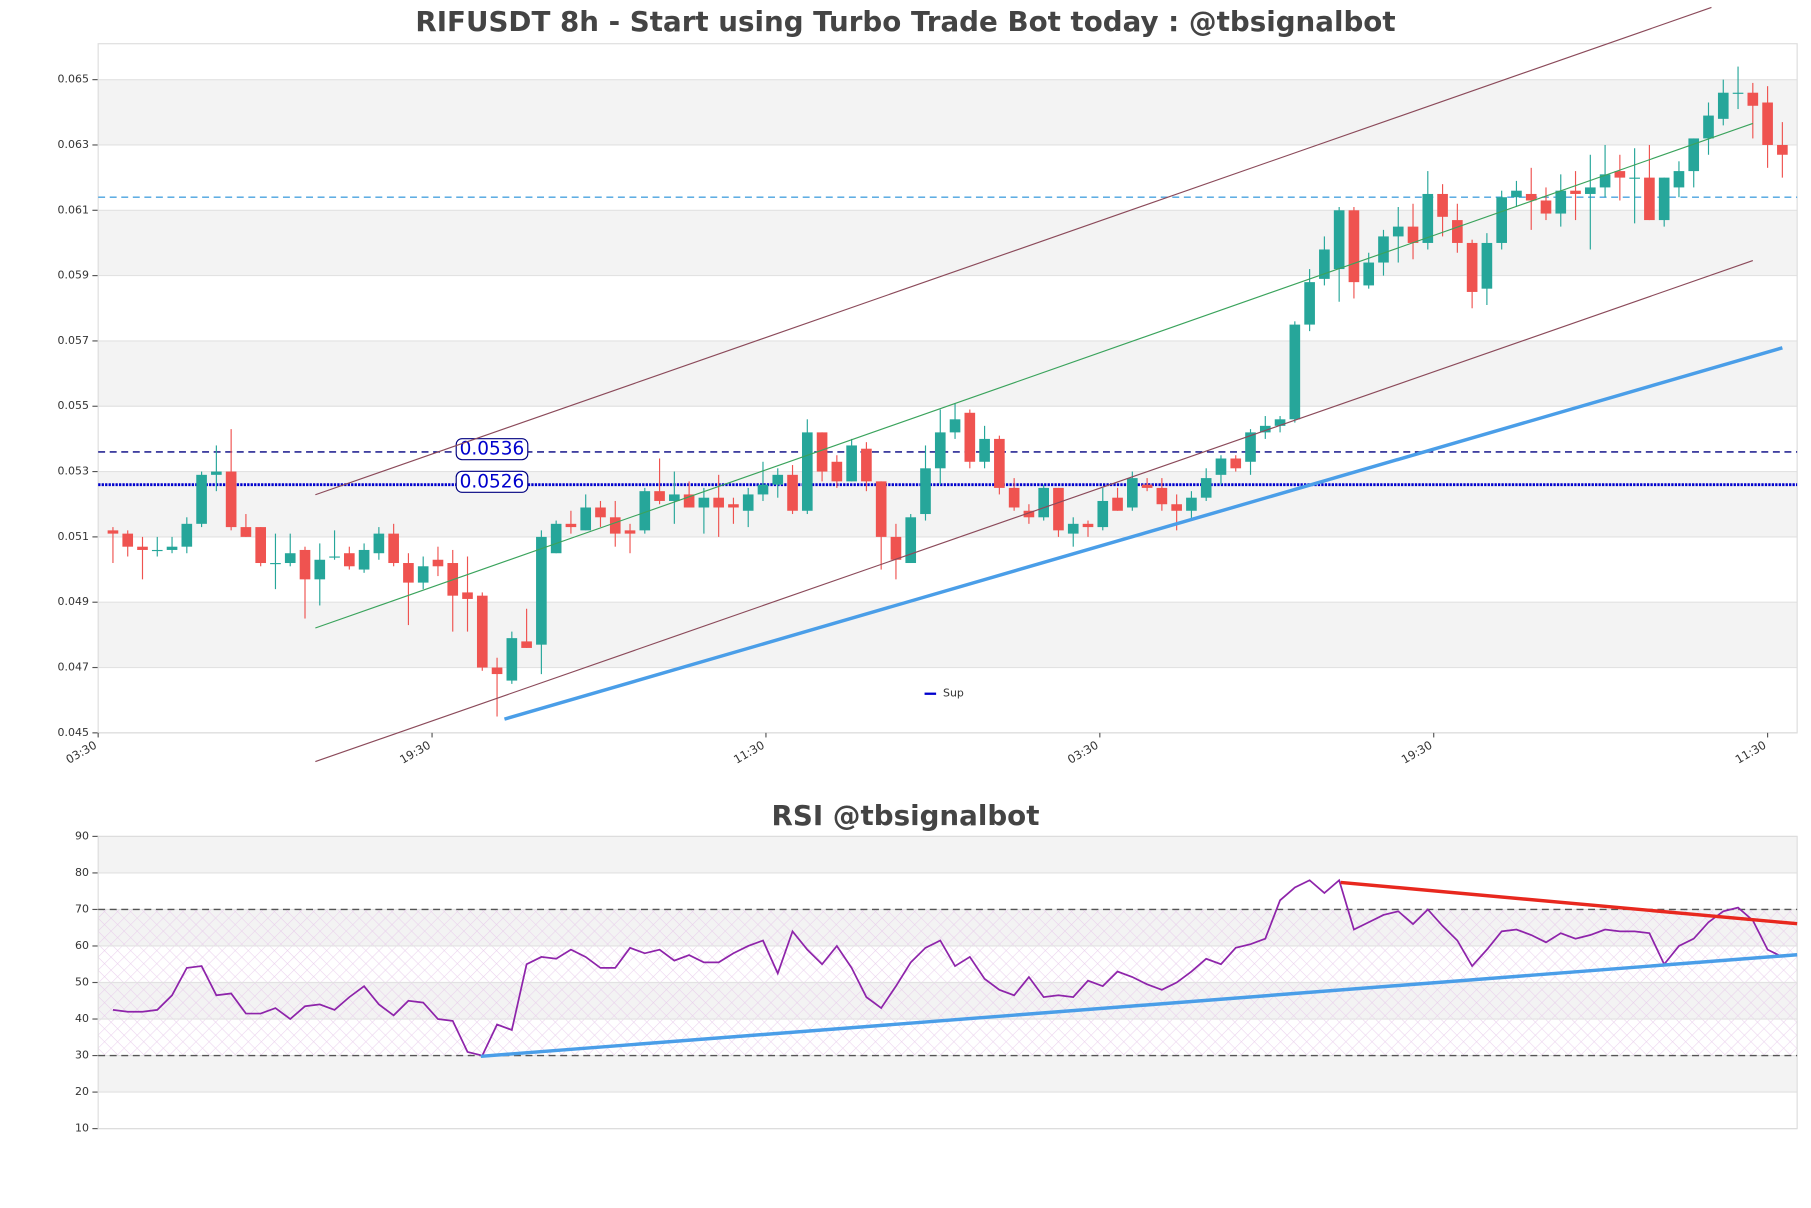 Image resolution: width=1811 pixels, height=1208 pixels. I want to click on y-tick-label: 30, so click(82, 1055).